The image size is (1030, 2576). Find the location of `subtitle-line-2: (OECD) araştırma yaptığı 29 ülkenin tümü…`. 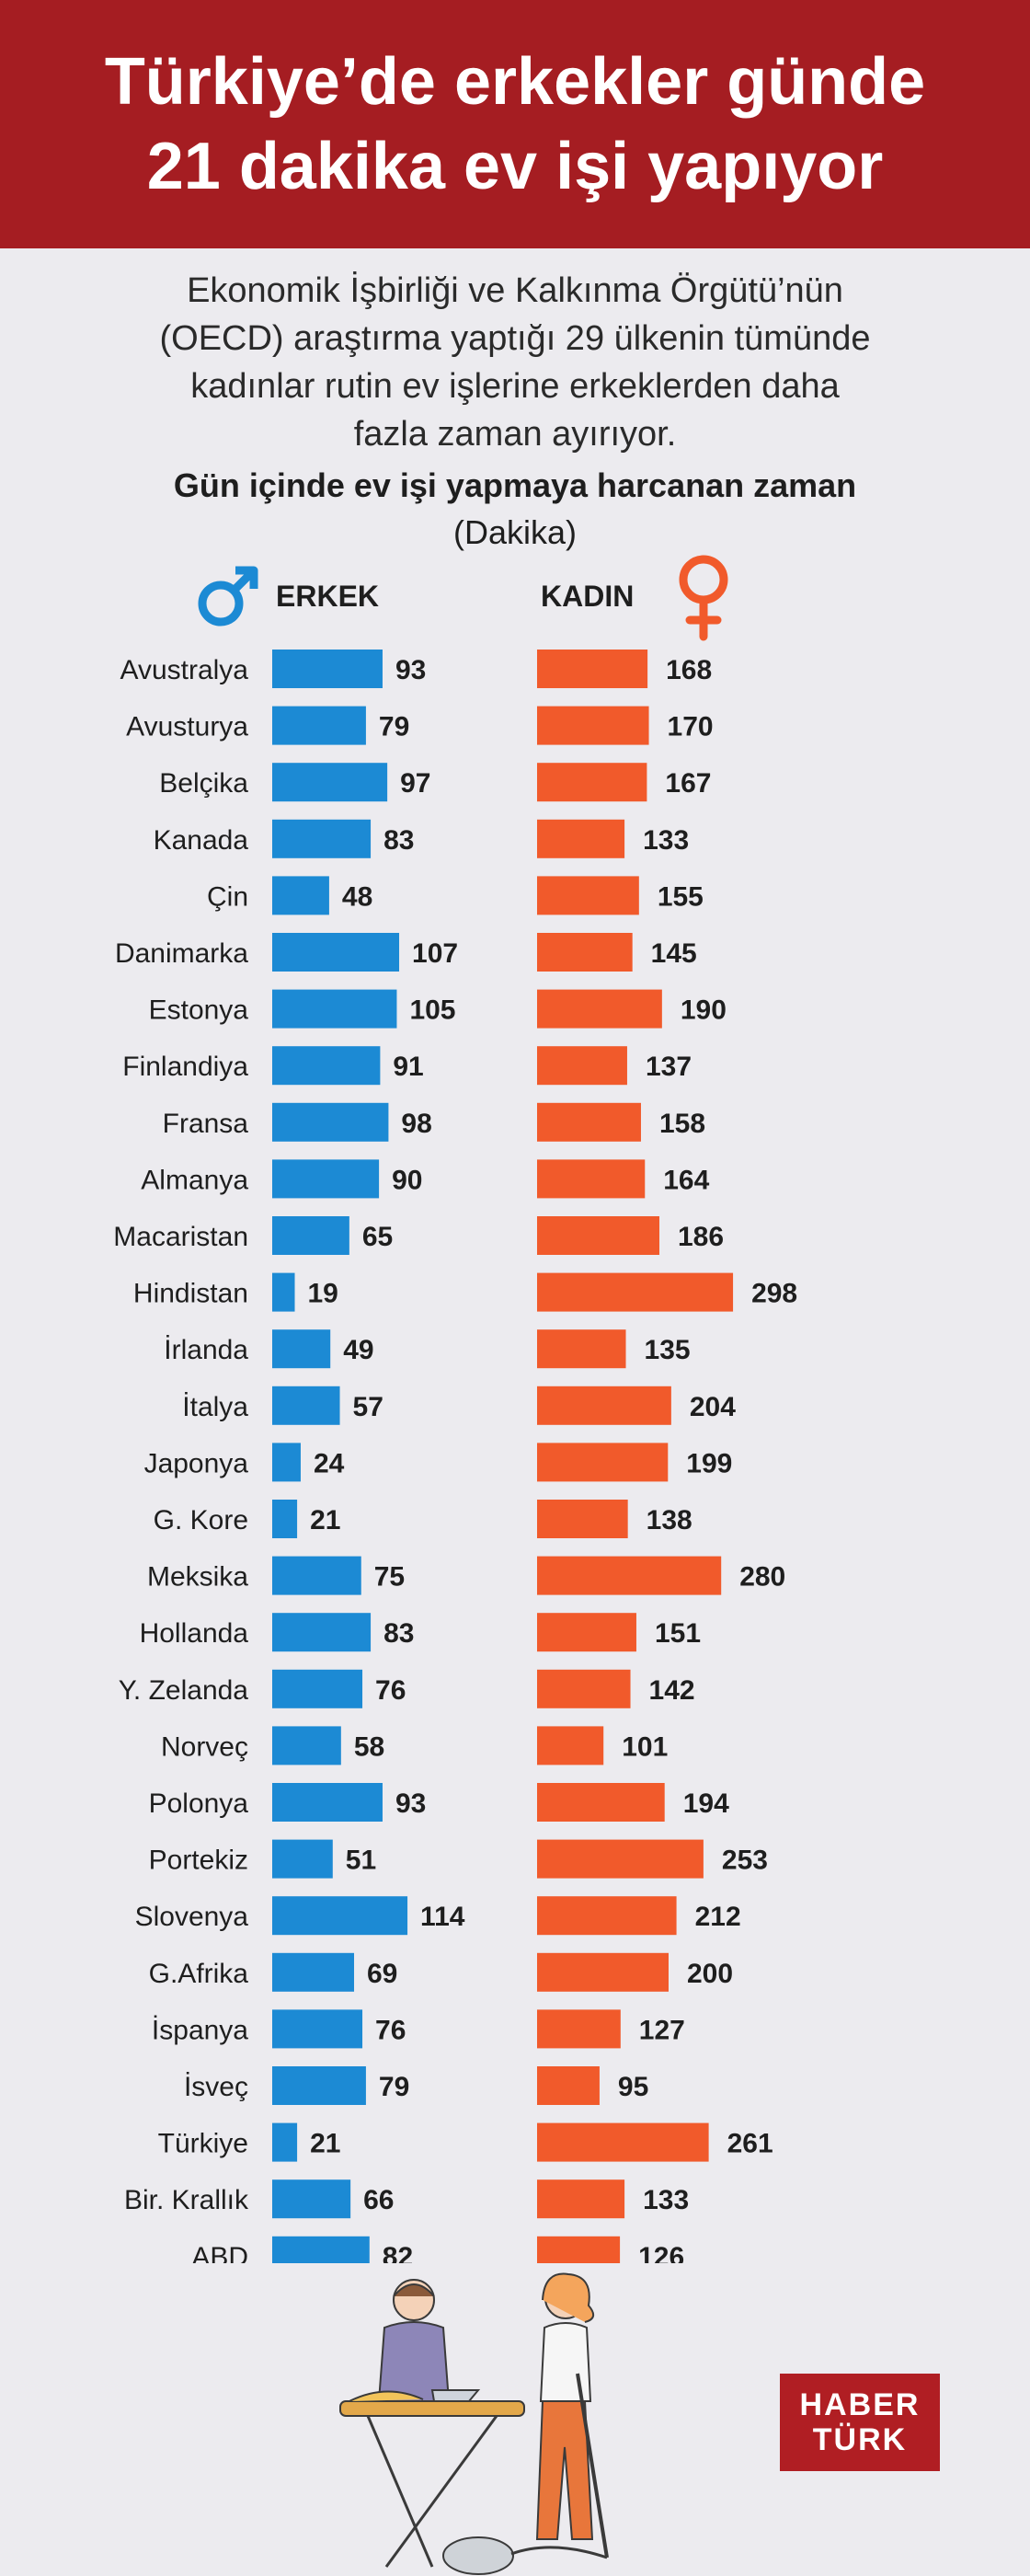

subtitle-line-2: (OECD) araştırma yaptığı 29 ülkenin tümü… is located at coordinates (515, 338).